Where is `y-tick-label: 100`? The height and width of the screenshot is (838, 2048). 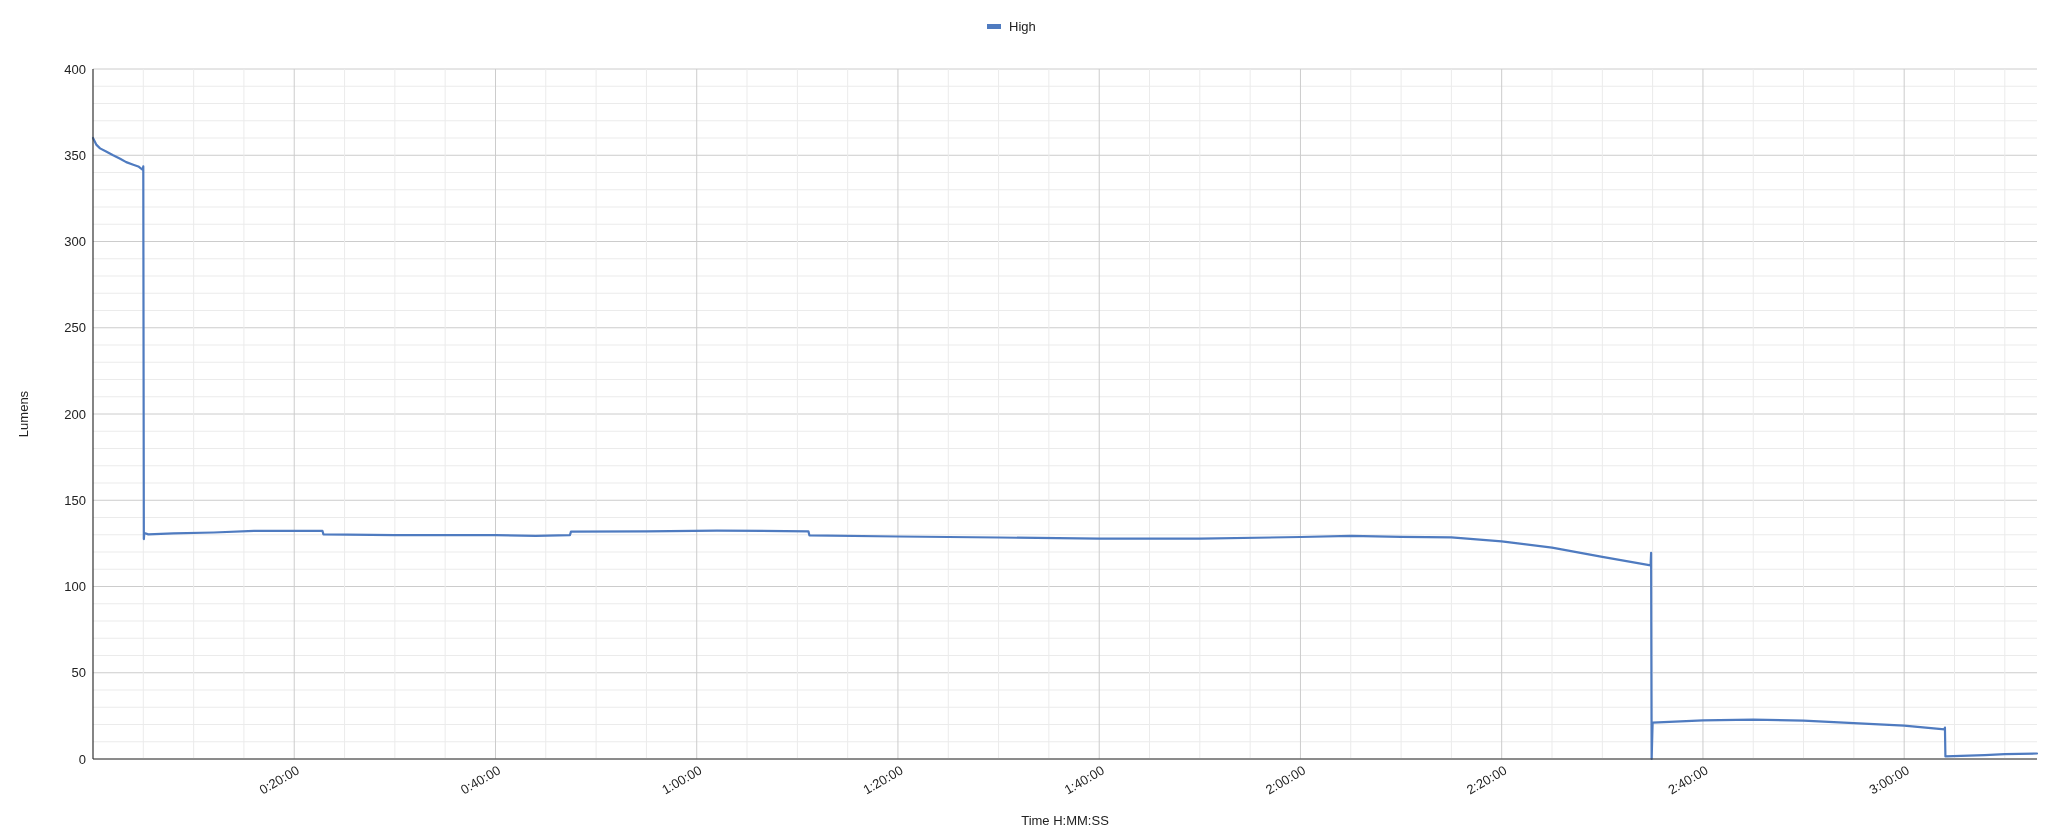 y-tick-label: 100 is located at coordinates (75, 587).